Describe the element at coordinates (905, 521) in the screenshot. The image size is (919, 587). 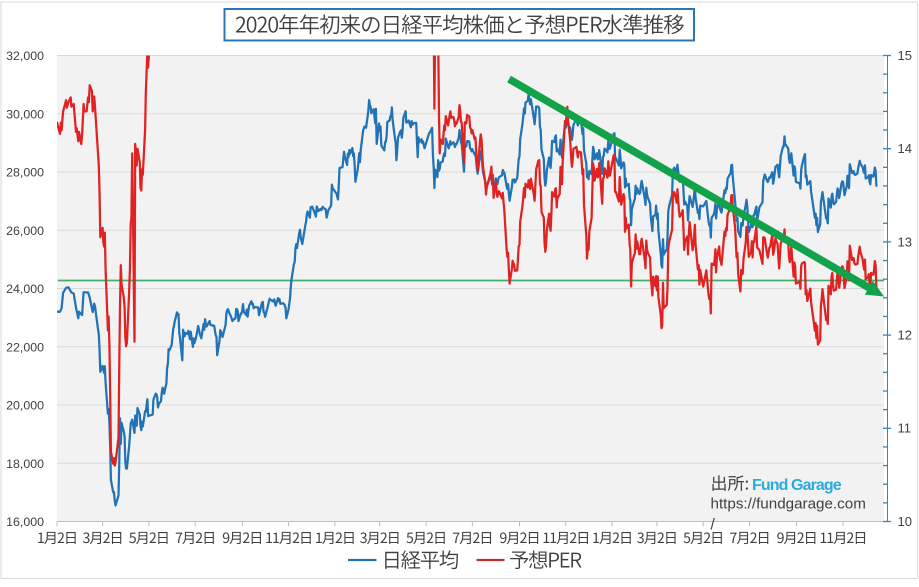
I see `svg-text: 10` at that location.